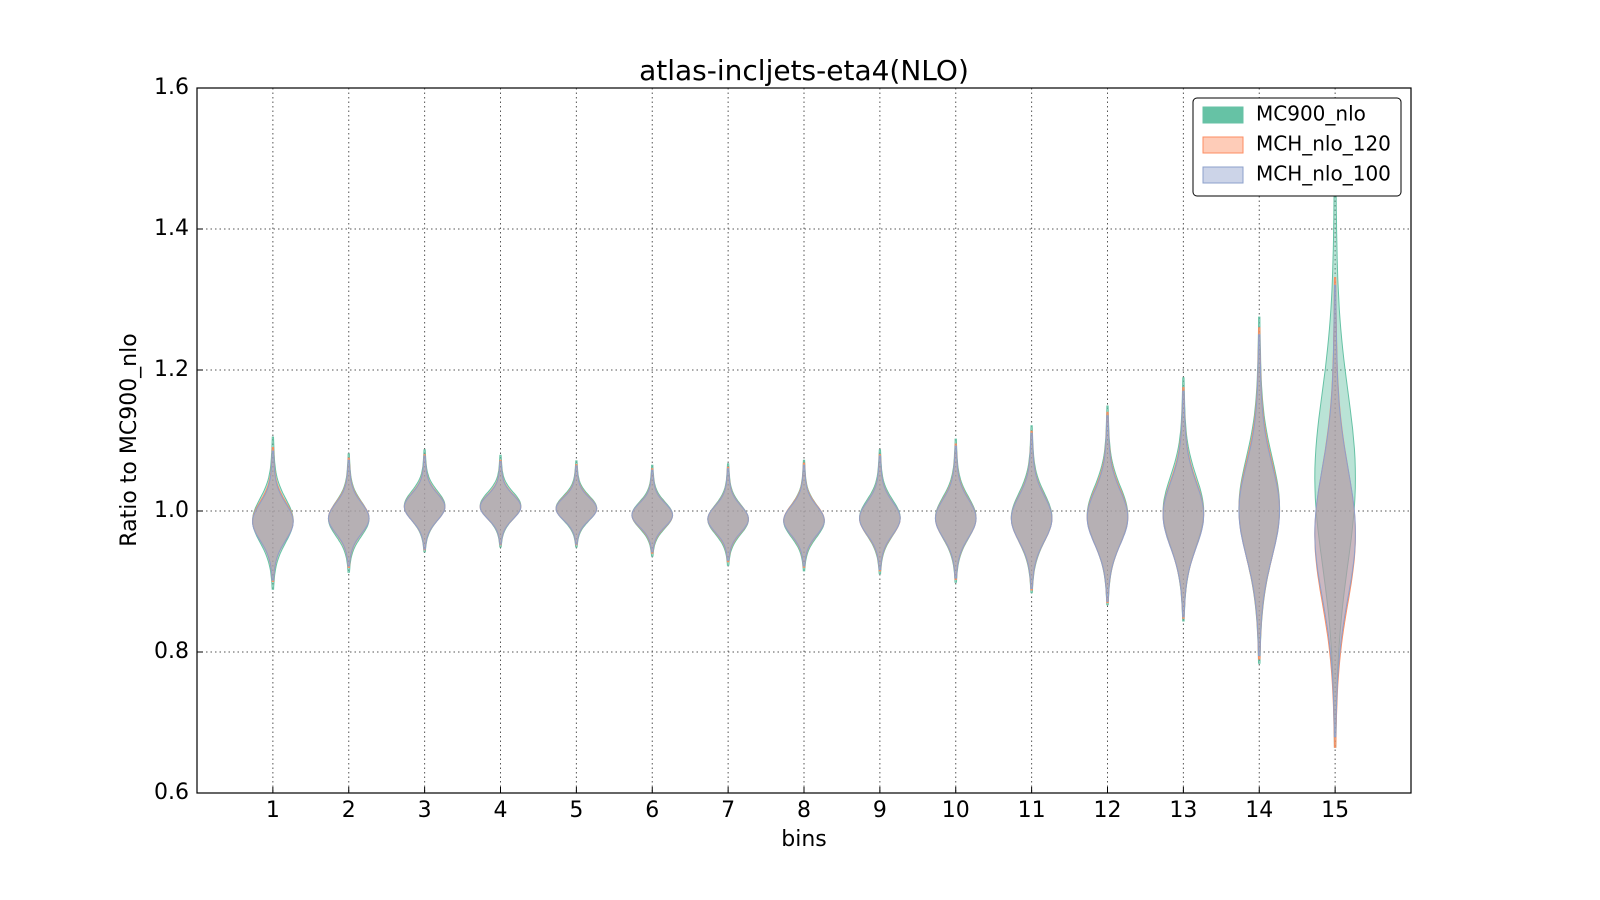 Image resolution: width=1600 pixels, height=900 pixels. What do you see at coordinates (1323, 174) in the screenshot?
I see `legend-label: MCH_nlo_100` at bounding box center [1323, 174].